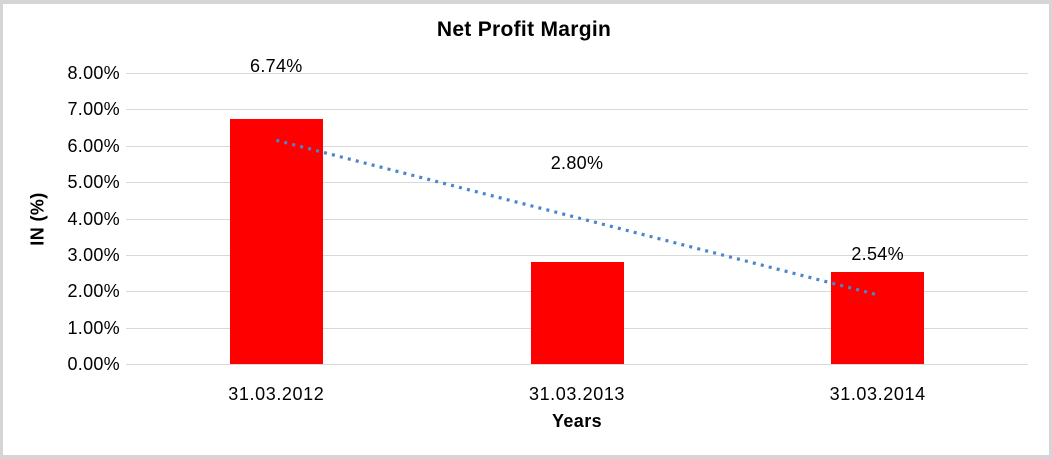  What do you see at coordinates (93, 218) in the screenshot?
I see `y-tick-label: 4.00%` at bounding box center [93, 218].